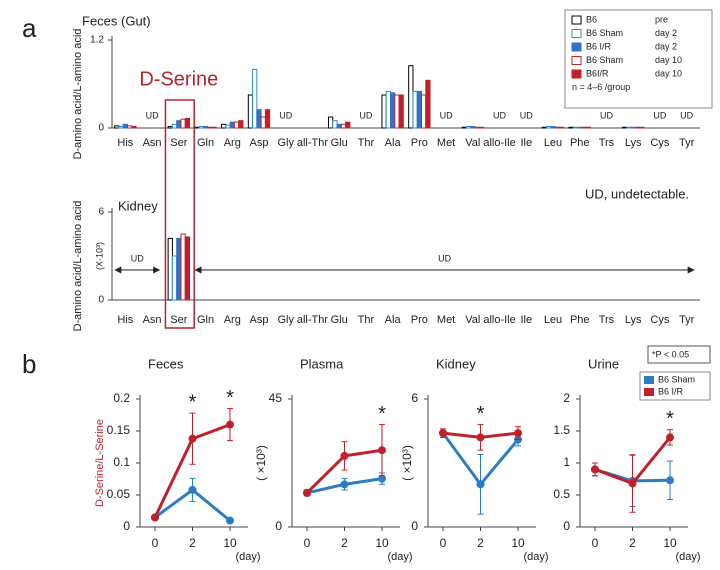  What do you see at coordinates (499, 143) in the screenshot?
I see `x-tick-label: allo-Ile` at bounding box center [499, 143].